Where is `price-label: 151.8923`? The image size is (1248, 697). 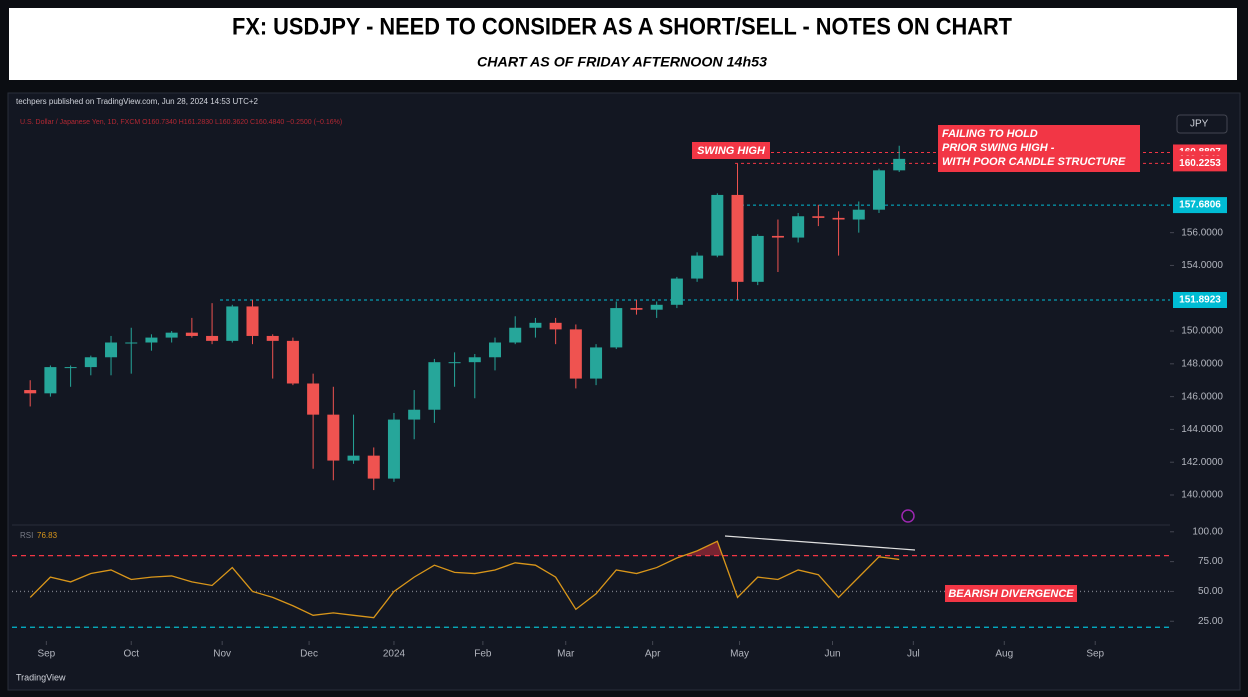 price-label: 151.8923 is located at coordinates (1200, 300).